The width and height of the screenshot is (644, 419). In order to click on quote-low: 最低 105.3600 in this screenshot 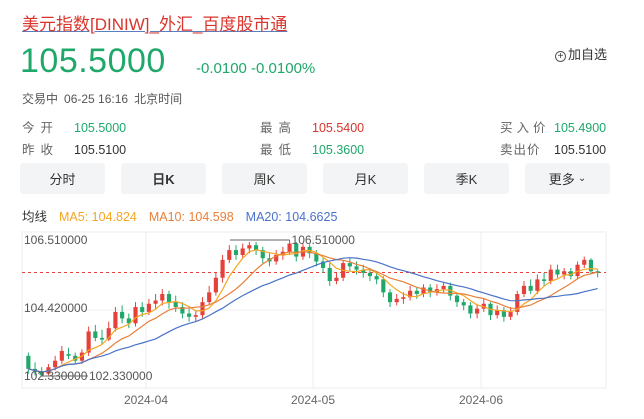, I will do `click(312, 150)`.